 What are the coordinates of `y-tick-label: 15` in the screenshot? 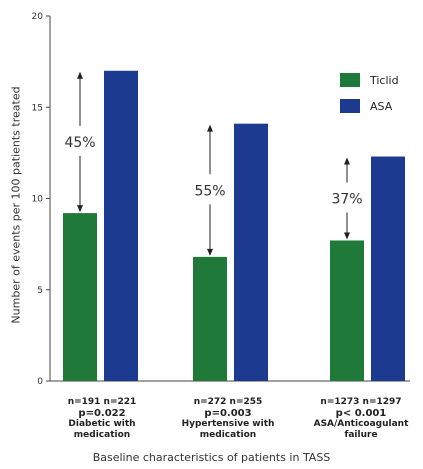 It's located at (37, 108).